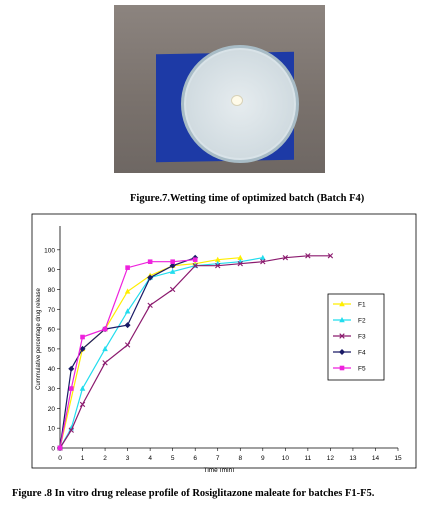  What do you see at coordinates (362, 321) in the screenshot?
I see `legend-label: F2` at bounding box center [362, 321].